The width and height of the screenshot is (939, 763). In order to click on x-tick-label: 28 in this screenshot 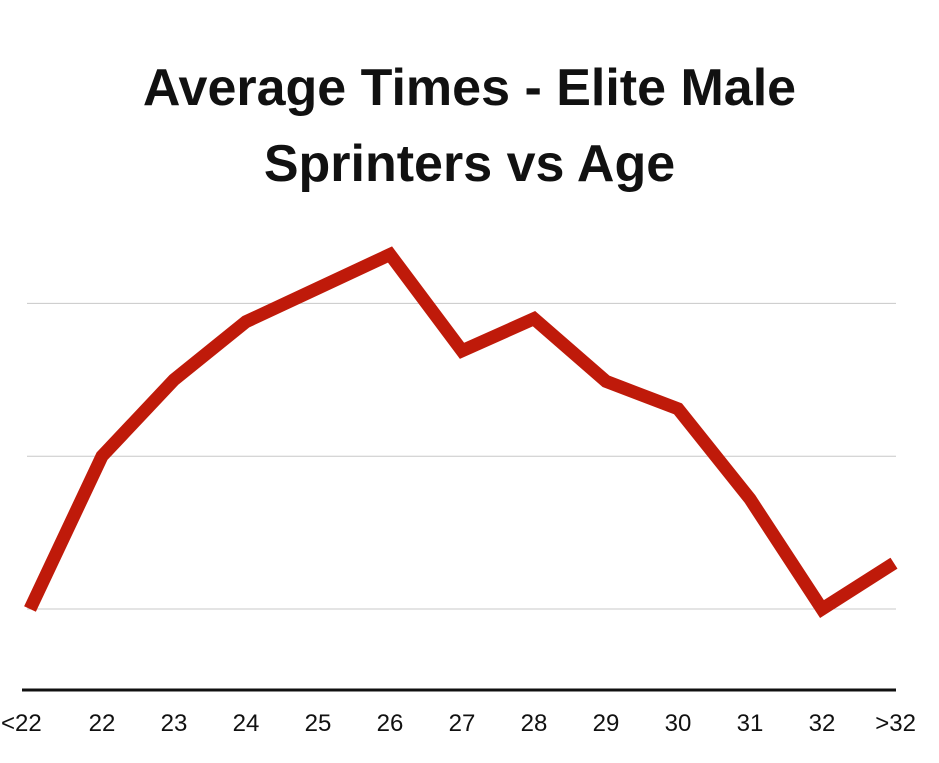, I will do `click(534, 723)`.